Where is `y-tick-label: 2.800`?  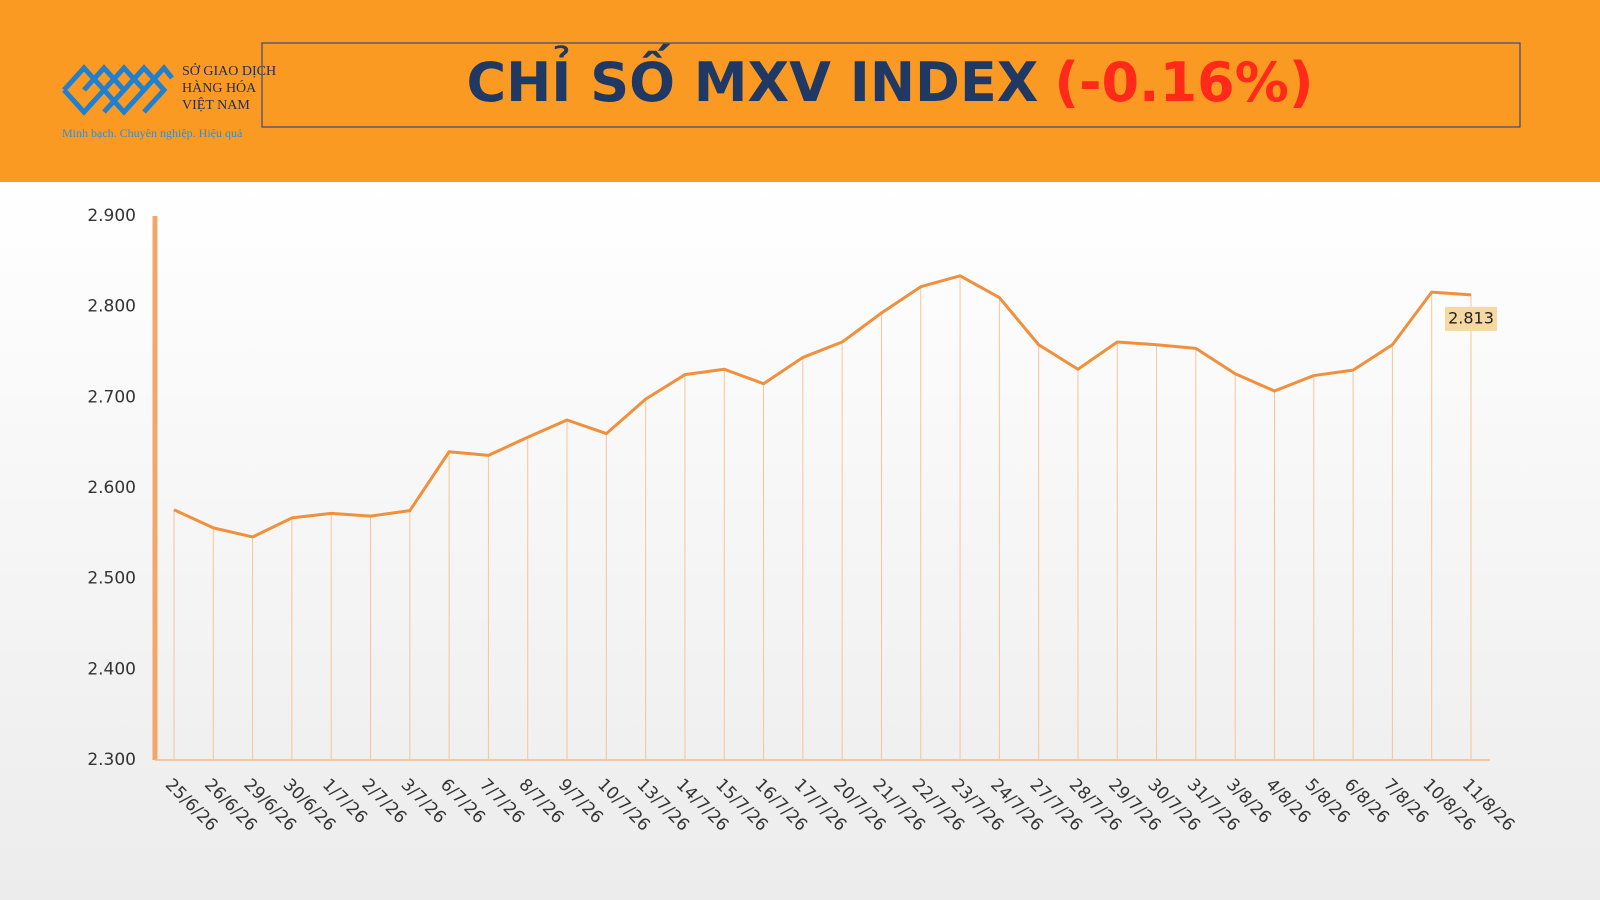
y-tick-label: 2.800 is located at coordinates (111, 307).